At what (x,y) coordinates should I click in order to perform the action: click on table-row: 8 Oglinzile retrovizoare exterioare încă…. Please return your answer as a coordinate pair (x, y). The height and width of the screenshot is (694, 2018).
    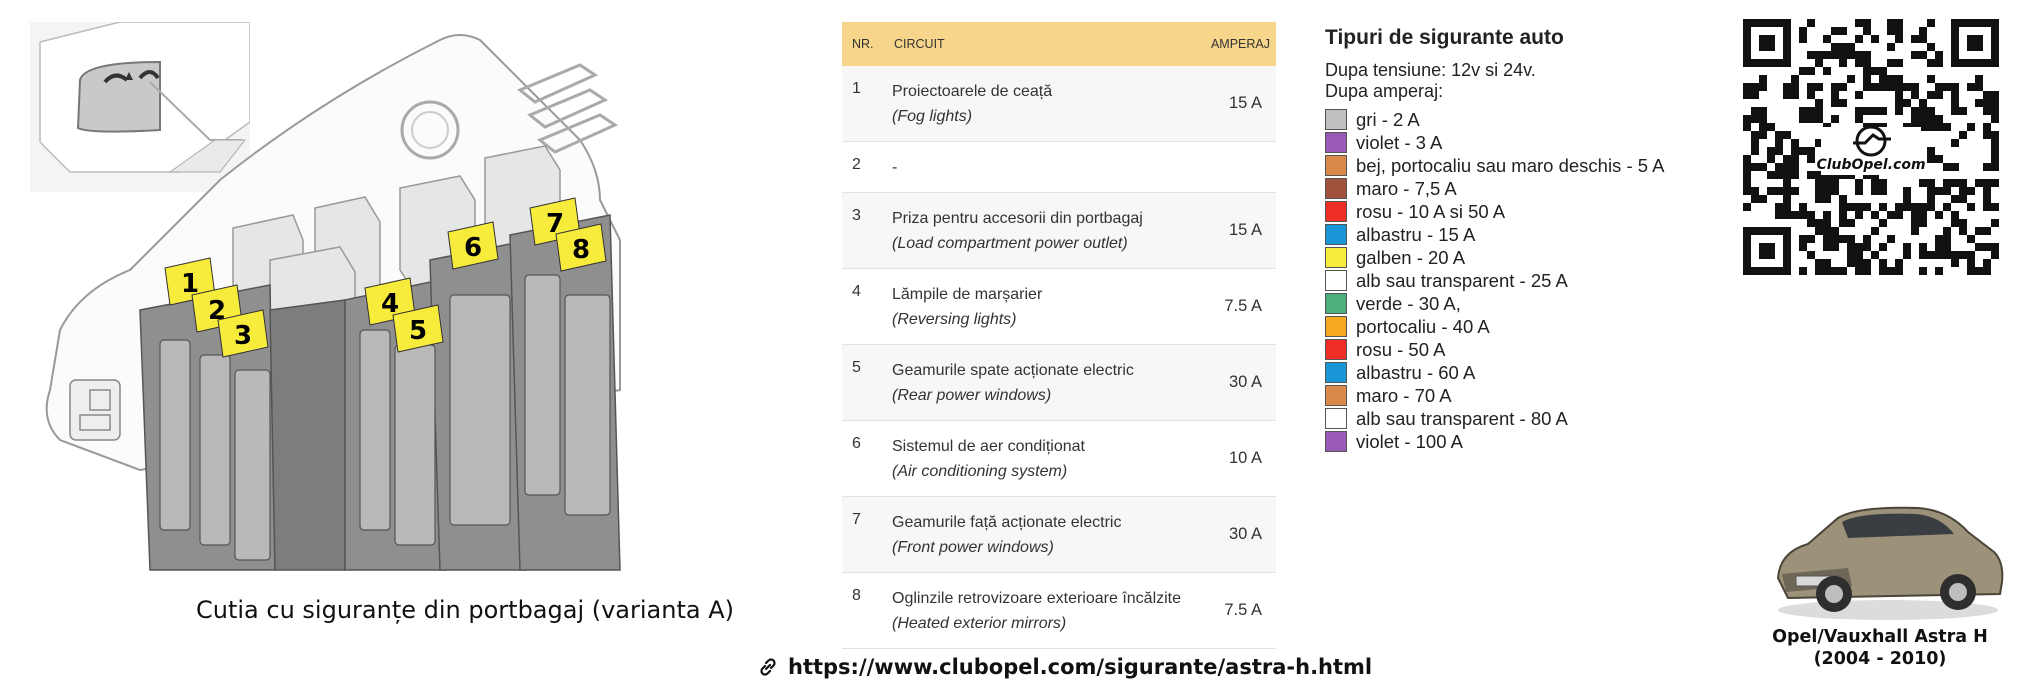
    Looking at the image, I should click on (1059, 610).